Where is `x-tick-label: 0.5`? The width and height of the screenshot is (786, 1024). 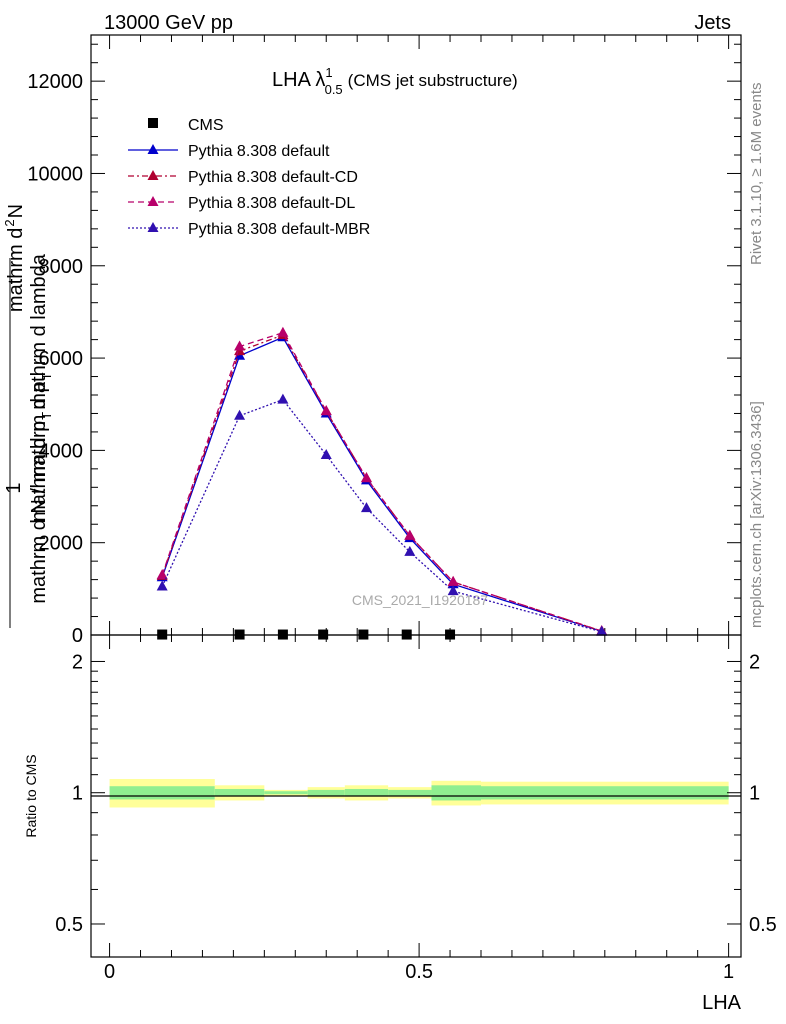 x-tick-label: 0.5 is located at coordinates (419, 972).